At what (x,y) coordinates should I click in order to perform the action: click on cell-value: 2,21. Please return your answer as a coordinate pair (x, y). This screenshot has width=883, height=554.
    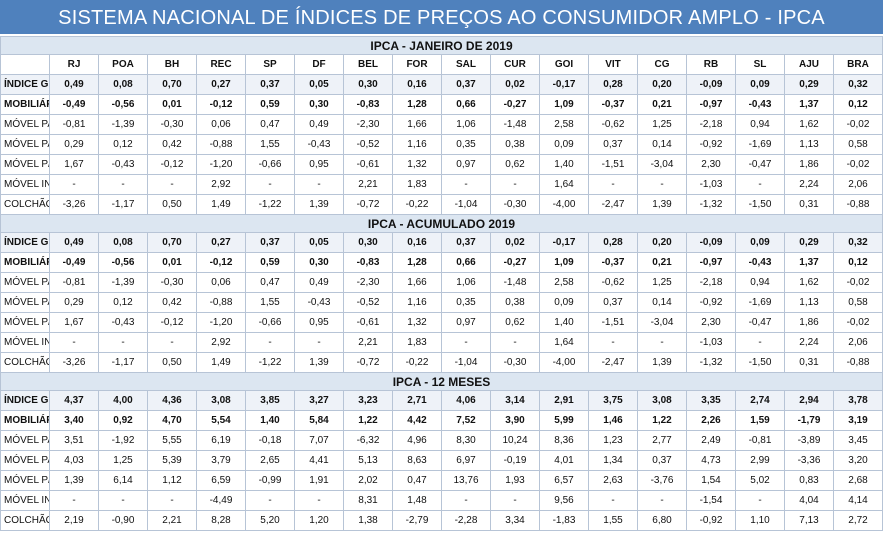
    Looking at the image, I should click on (368, 184).